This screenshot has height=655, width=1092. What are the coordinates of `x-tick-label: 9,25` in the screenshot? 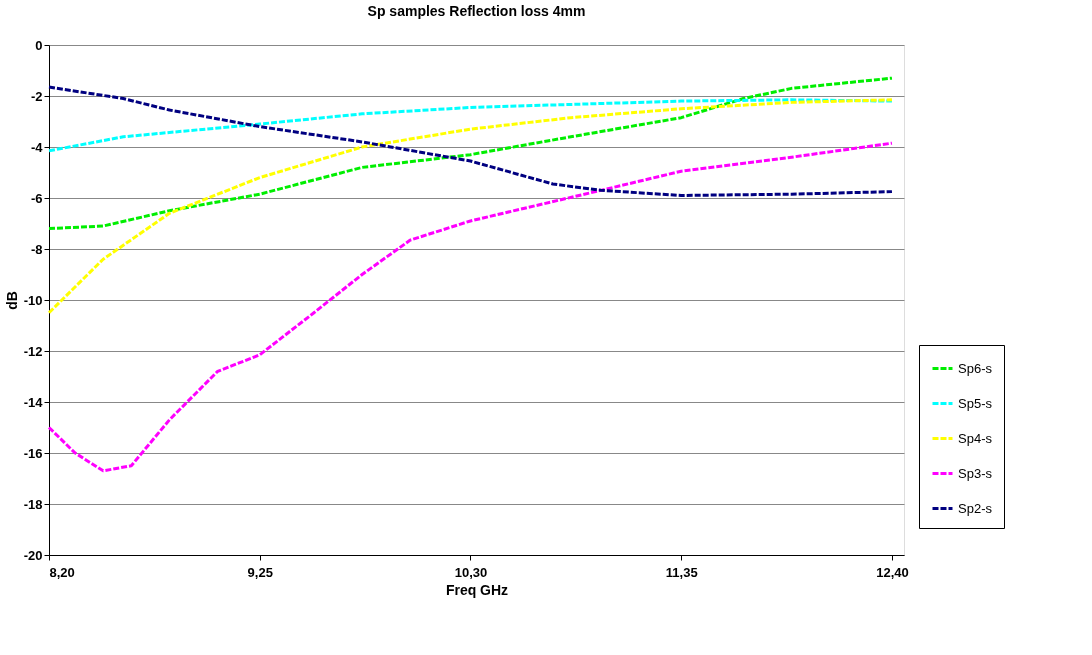 It's located at (260, 572).